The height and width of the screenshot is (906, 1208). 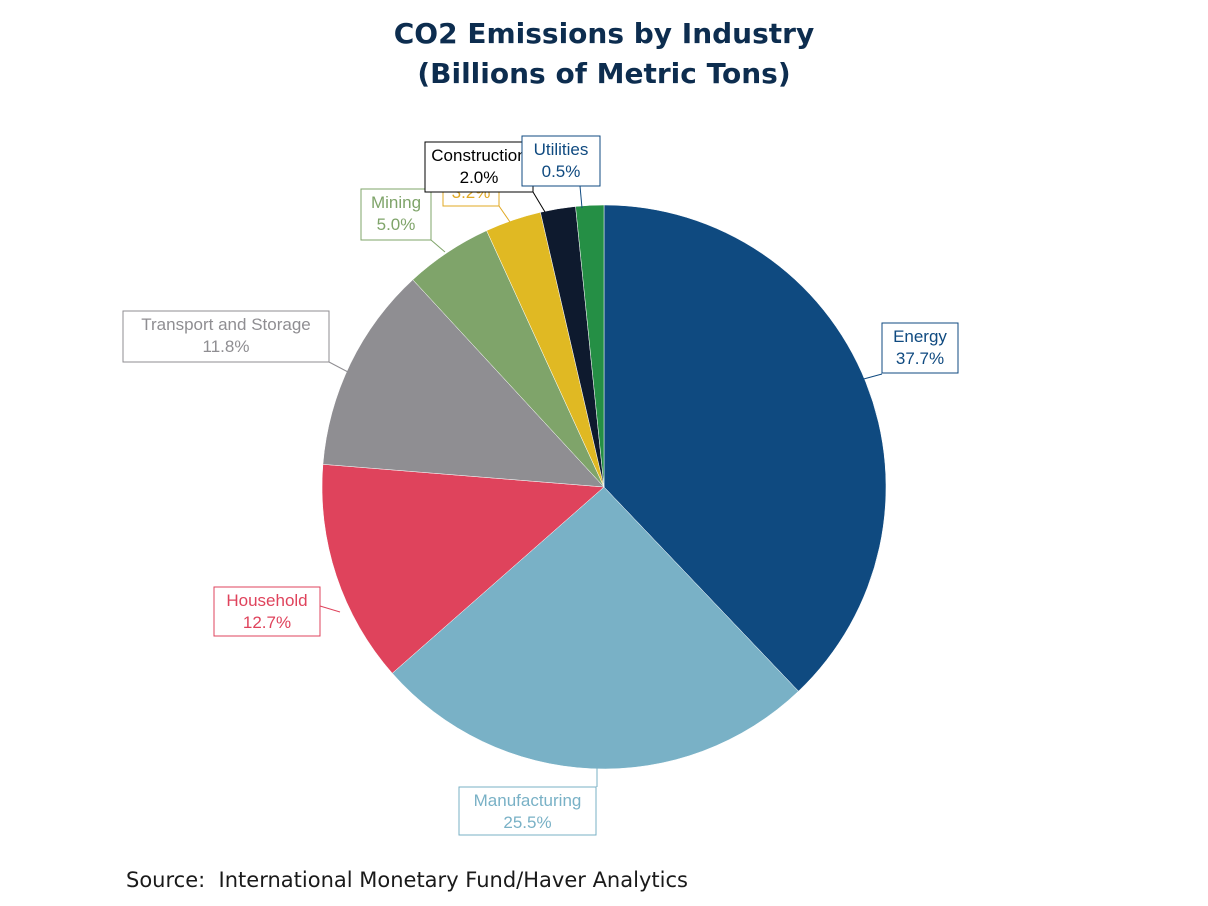 I want to click on slice-label-mining: Mining 5.0%, so click(x=396, y=214).